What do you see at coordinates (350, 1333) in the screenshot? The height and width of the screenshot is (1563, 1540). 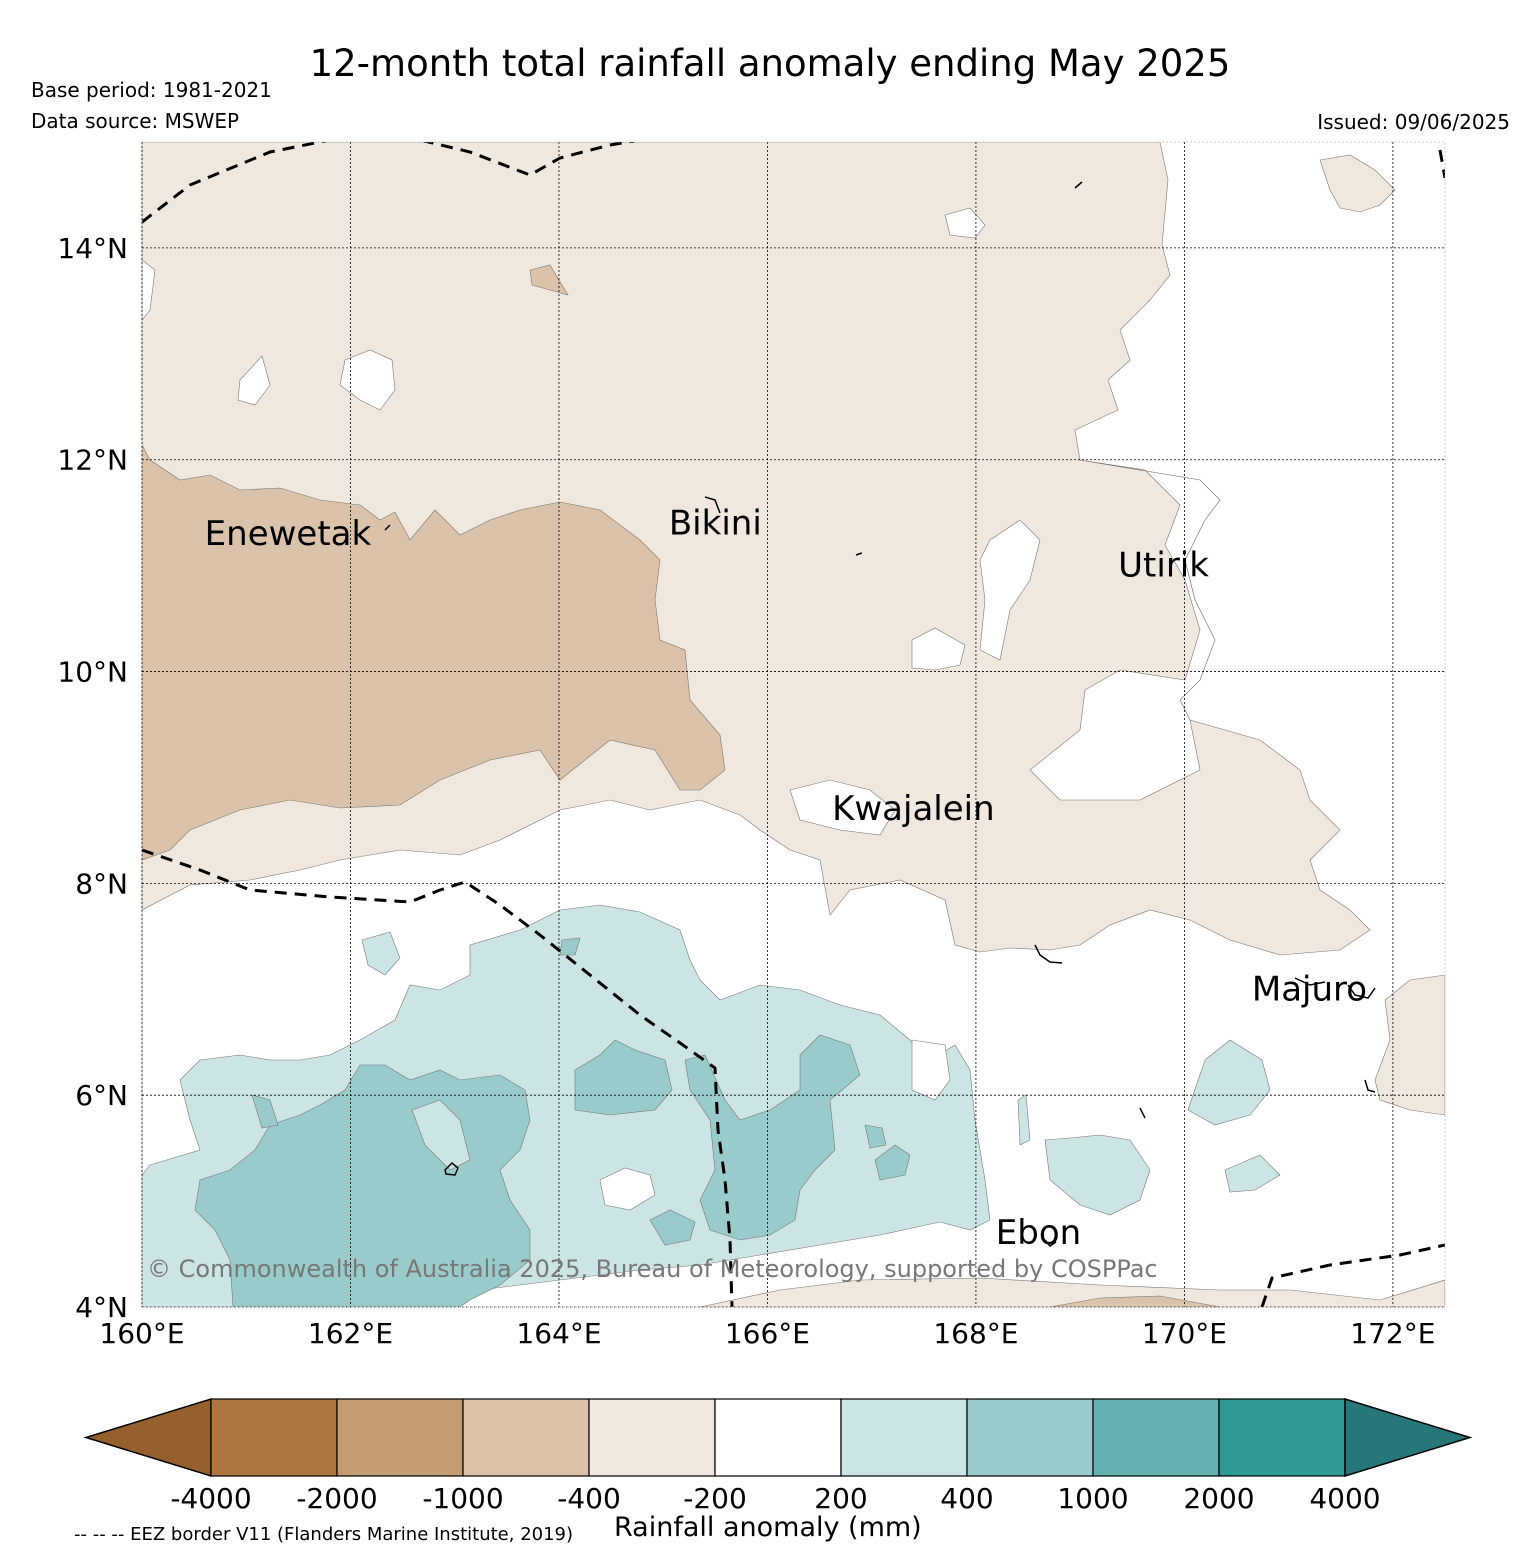 I see `longitude-tick: 162°E` at bounding box center [350, 1333].